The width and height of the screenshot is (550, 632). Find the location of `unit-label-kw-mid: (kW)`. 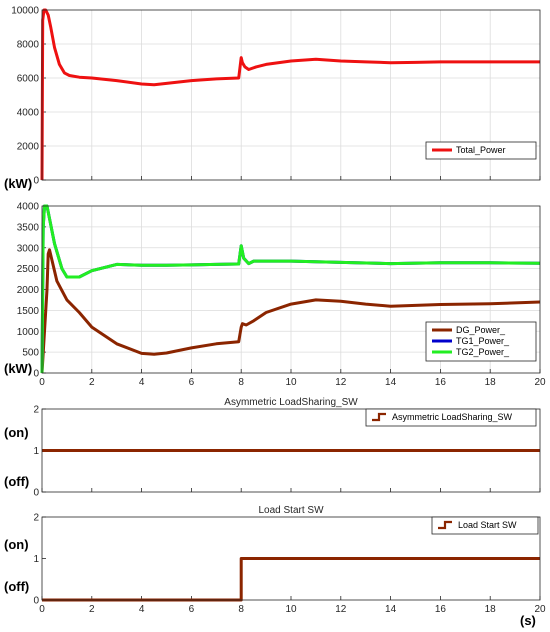

unit-label-kw-mid: (kW) is located at coordinates (18, 368).